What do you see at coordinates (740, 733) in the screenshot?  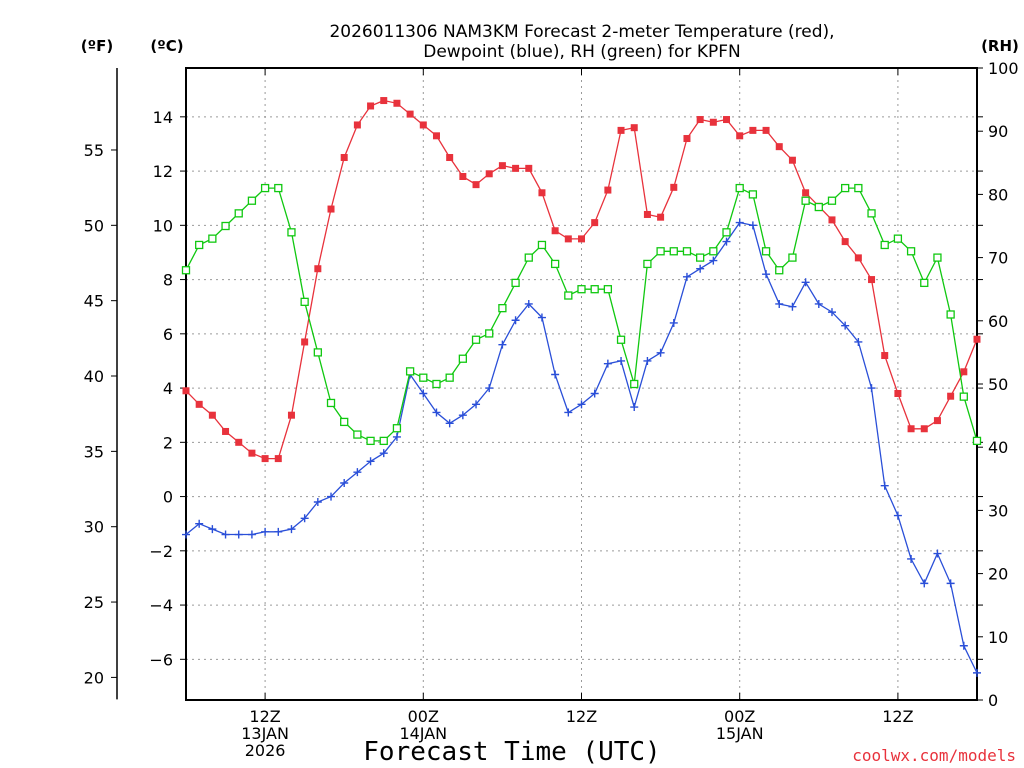 I see `x-tick-label: 15JAN` at bounding box center [740, 733].